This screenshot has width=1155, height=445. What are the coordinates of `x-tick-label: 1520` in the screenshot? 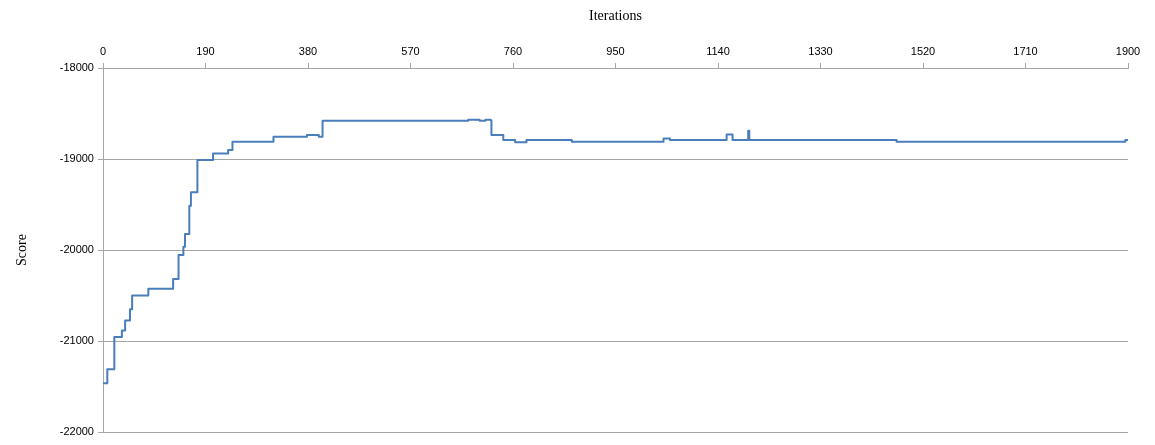 It's located at (923, 51).